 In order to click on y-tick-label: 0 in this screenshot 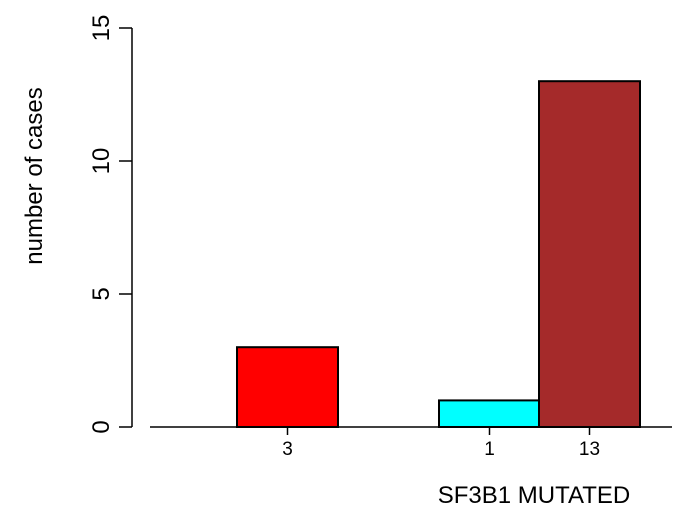, I will do `click(101, 426)`.